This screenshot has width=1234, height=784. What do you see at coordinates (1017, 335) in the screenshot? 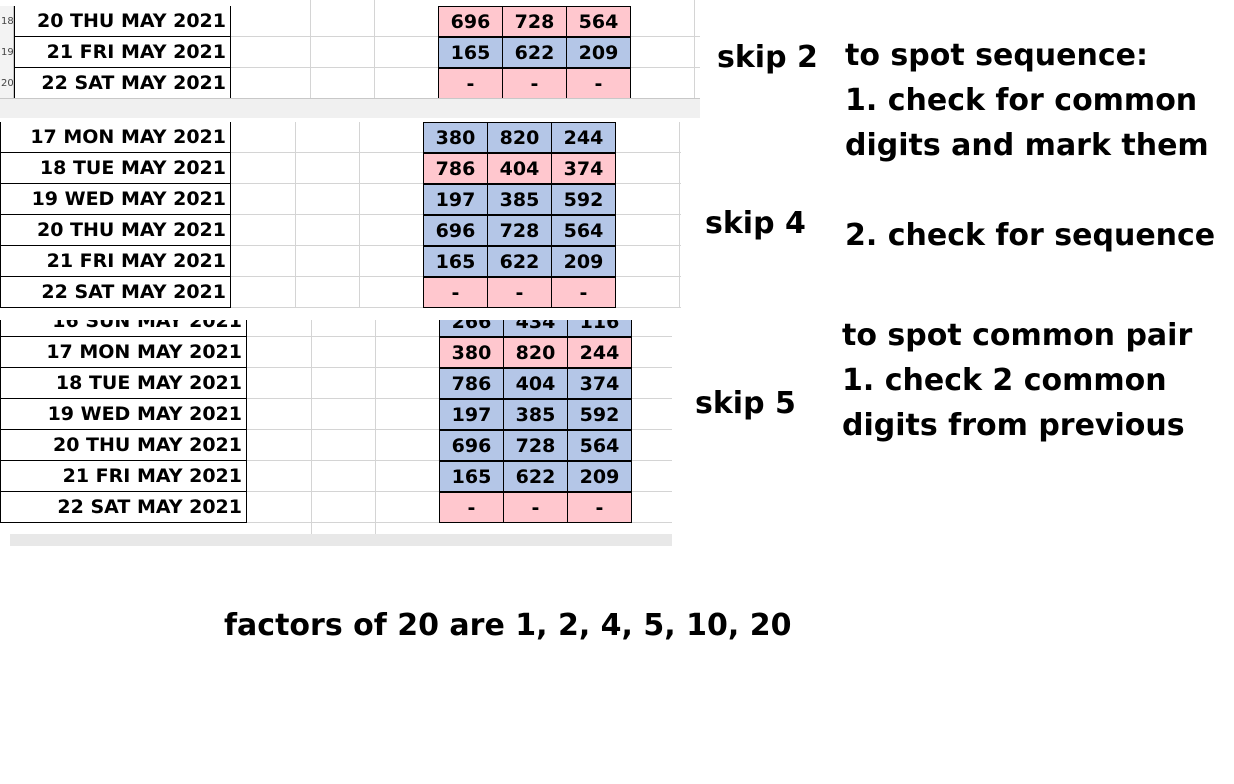
I see `common-pair-heading: to spot common pair` at bounding box center [1017, 335].